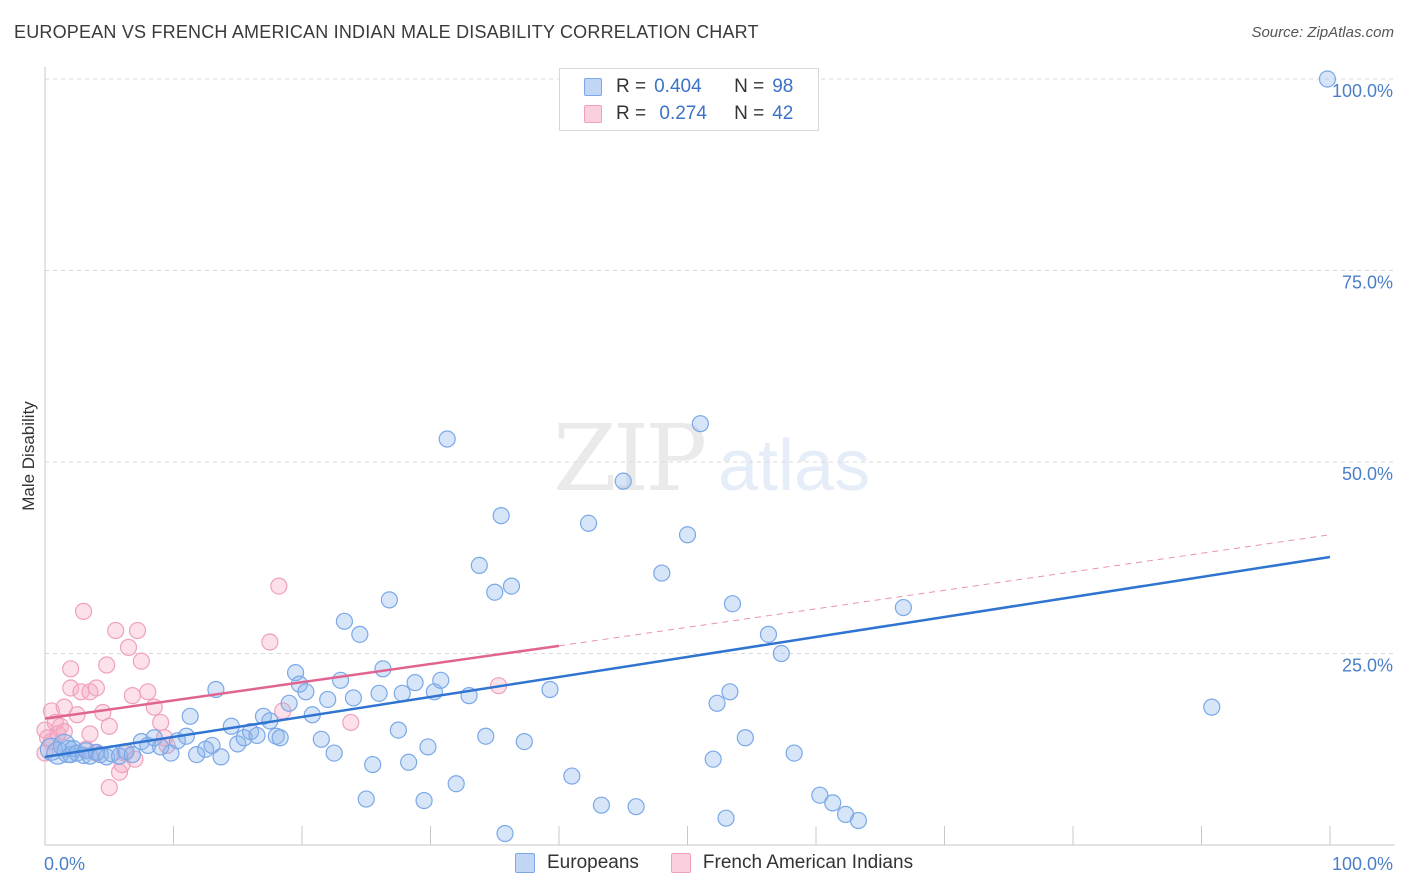 The image size is (1406, 892). What do you see at coordinates (593, 87) in the screenshot?
I see `legend-swatch-blue` at bounding box center [593, 87].